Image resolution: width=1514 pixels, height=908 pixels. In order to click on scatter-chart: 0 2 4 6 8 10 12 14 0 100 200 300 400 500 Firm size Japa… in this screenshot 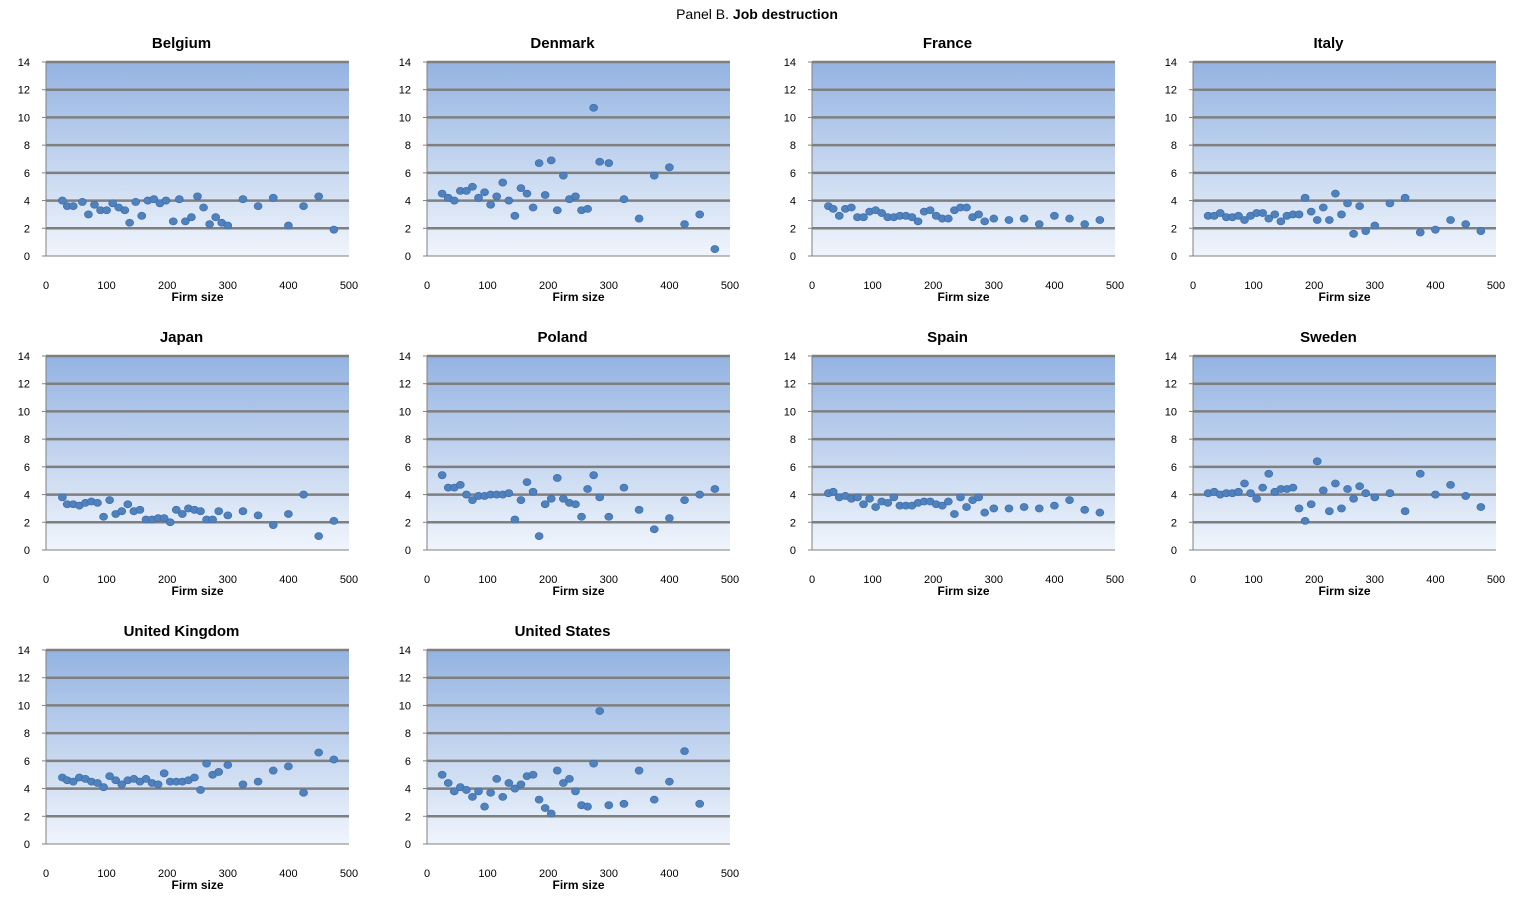, I will do `click(188, 463)`.